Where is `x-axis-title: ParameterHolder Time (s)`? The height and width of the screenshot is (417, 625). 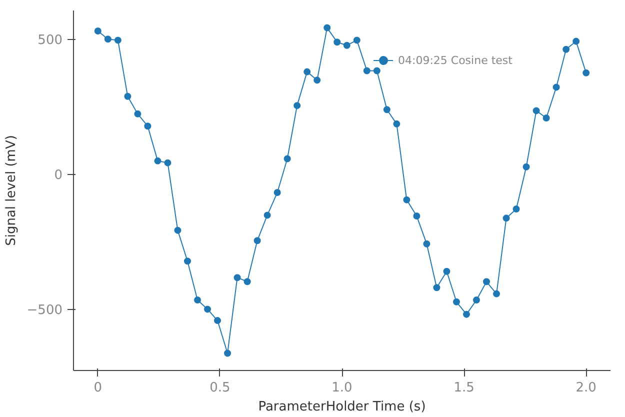 x-axis-title: ParameterHolder Time (s) is located at coordinates (342, 407).